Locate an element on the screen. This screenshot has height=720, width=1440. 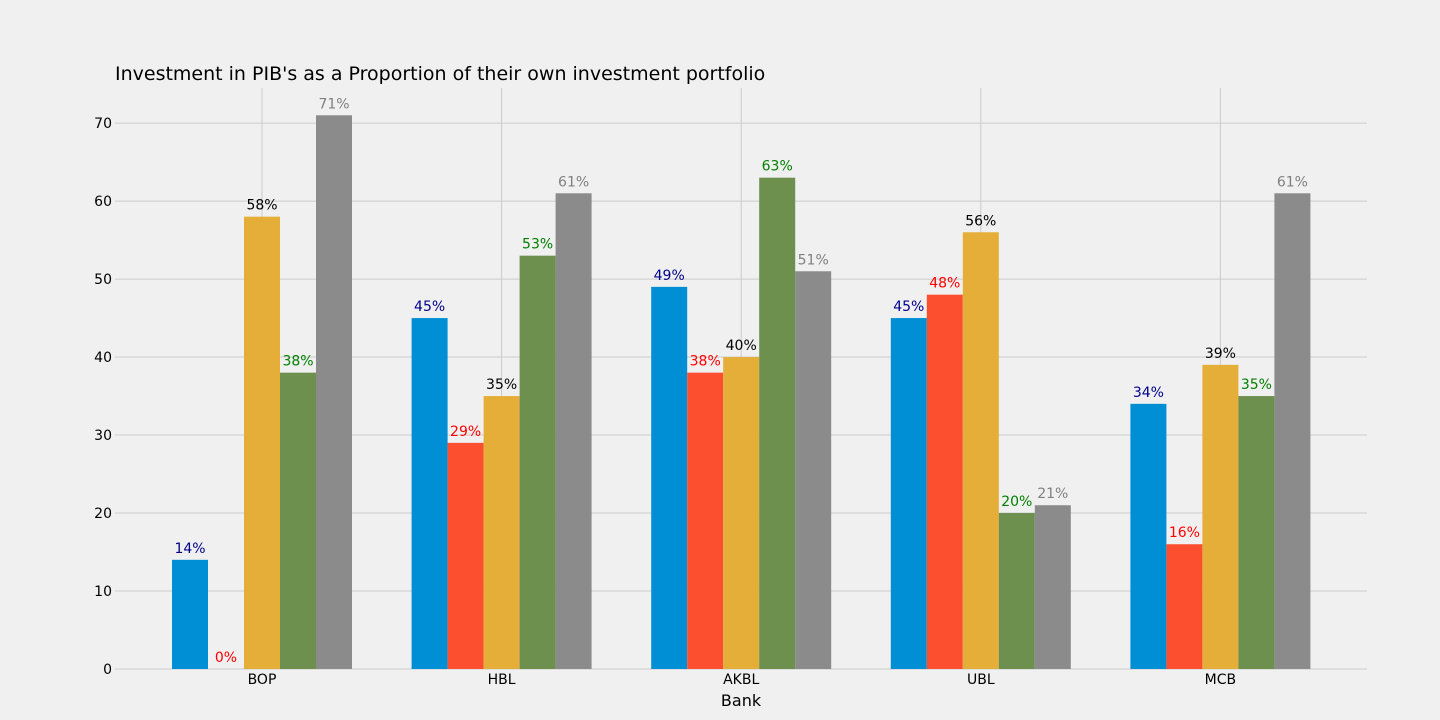
bar-value-label: 0% is located at coordinates (226, 658).